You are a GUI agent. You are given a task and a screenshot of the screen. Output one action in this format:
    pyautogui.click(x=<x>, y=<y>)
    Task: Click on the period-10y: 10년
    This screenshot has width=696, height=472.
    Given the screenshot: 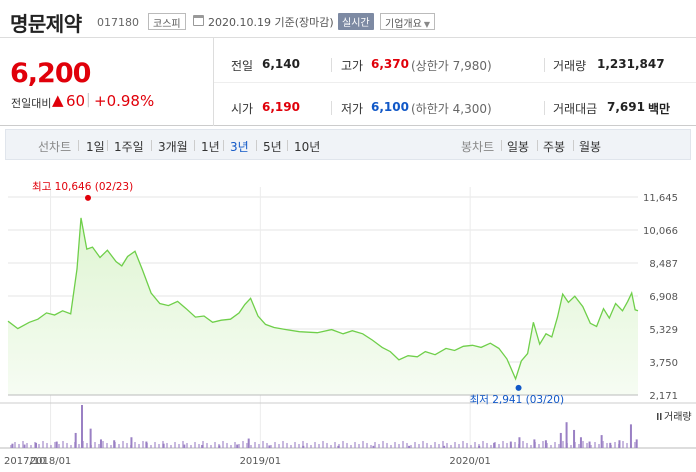 What is the action you would take?
    pyautogui.click(x=307, y=147)
    